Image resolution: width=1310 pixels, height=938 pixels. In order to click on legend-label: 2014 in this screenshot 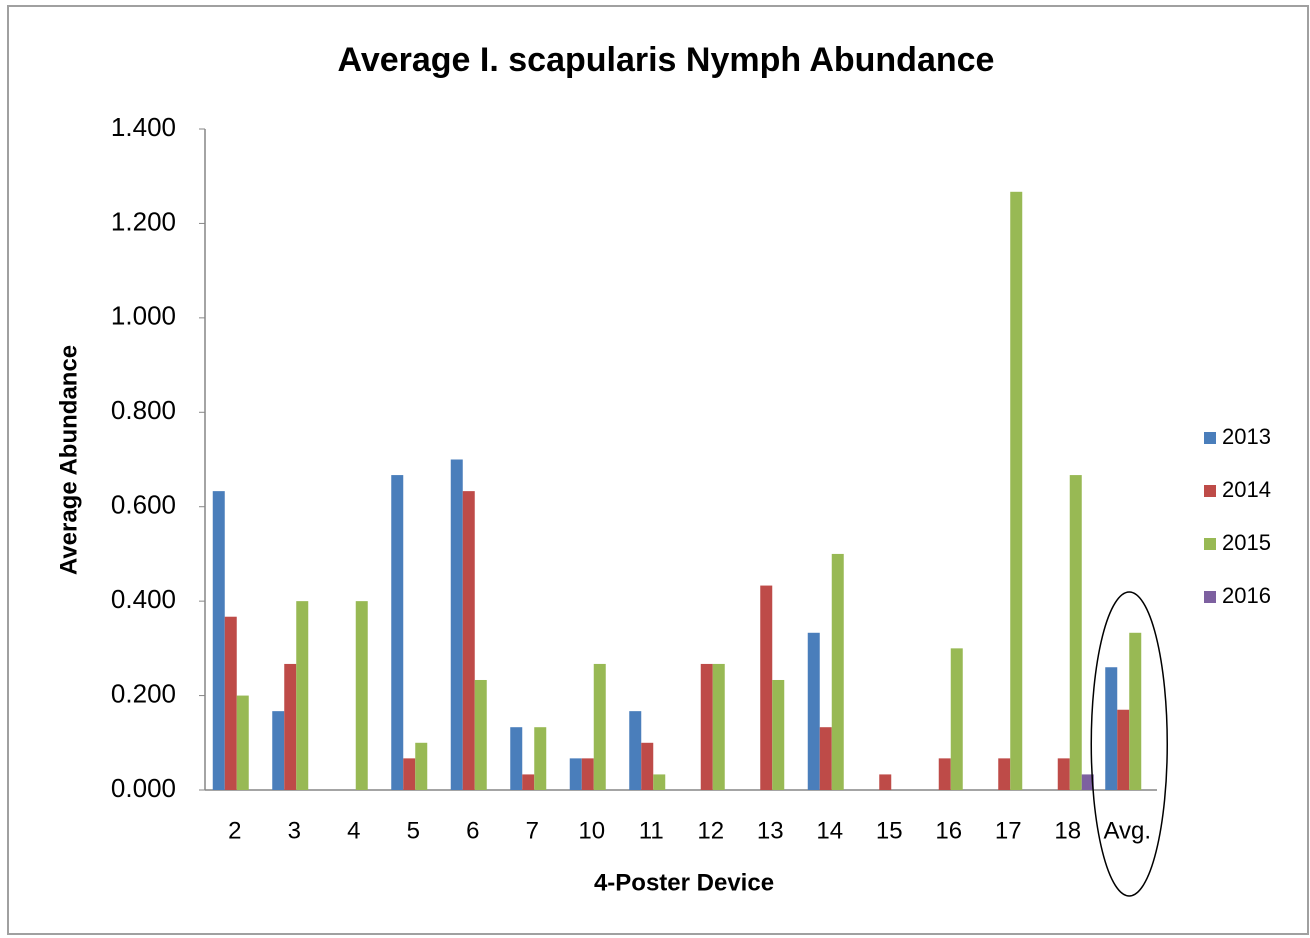, I will do `click(1246, 489)`.